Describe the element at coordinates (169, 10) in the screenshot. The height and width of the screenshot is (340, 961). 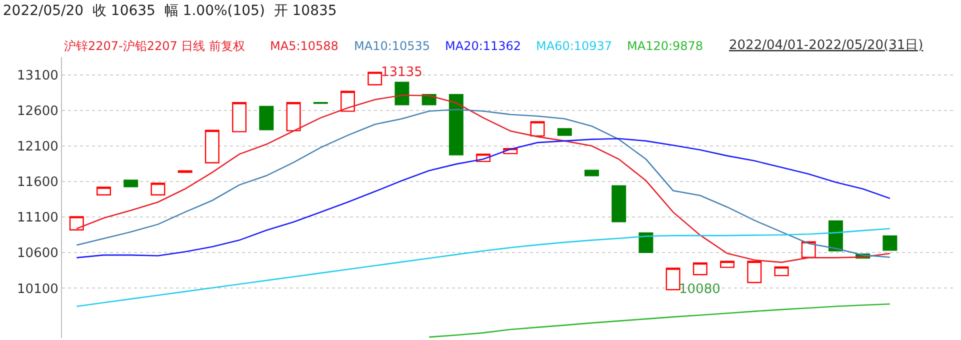
I see `chart-title: 2022/05/20 收 10635 幅 1.00%(105) 开 10835` at that location.